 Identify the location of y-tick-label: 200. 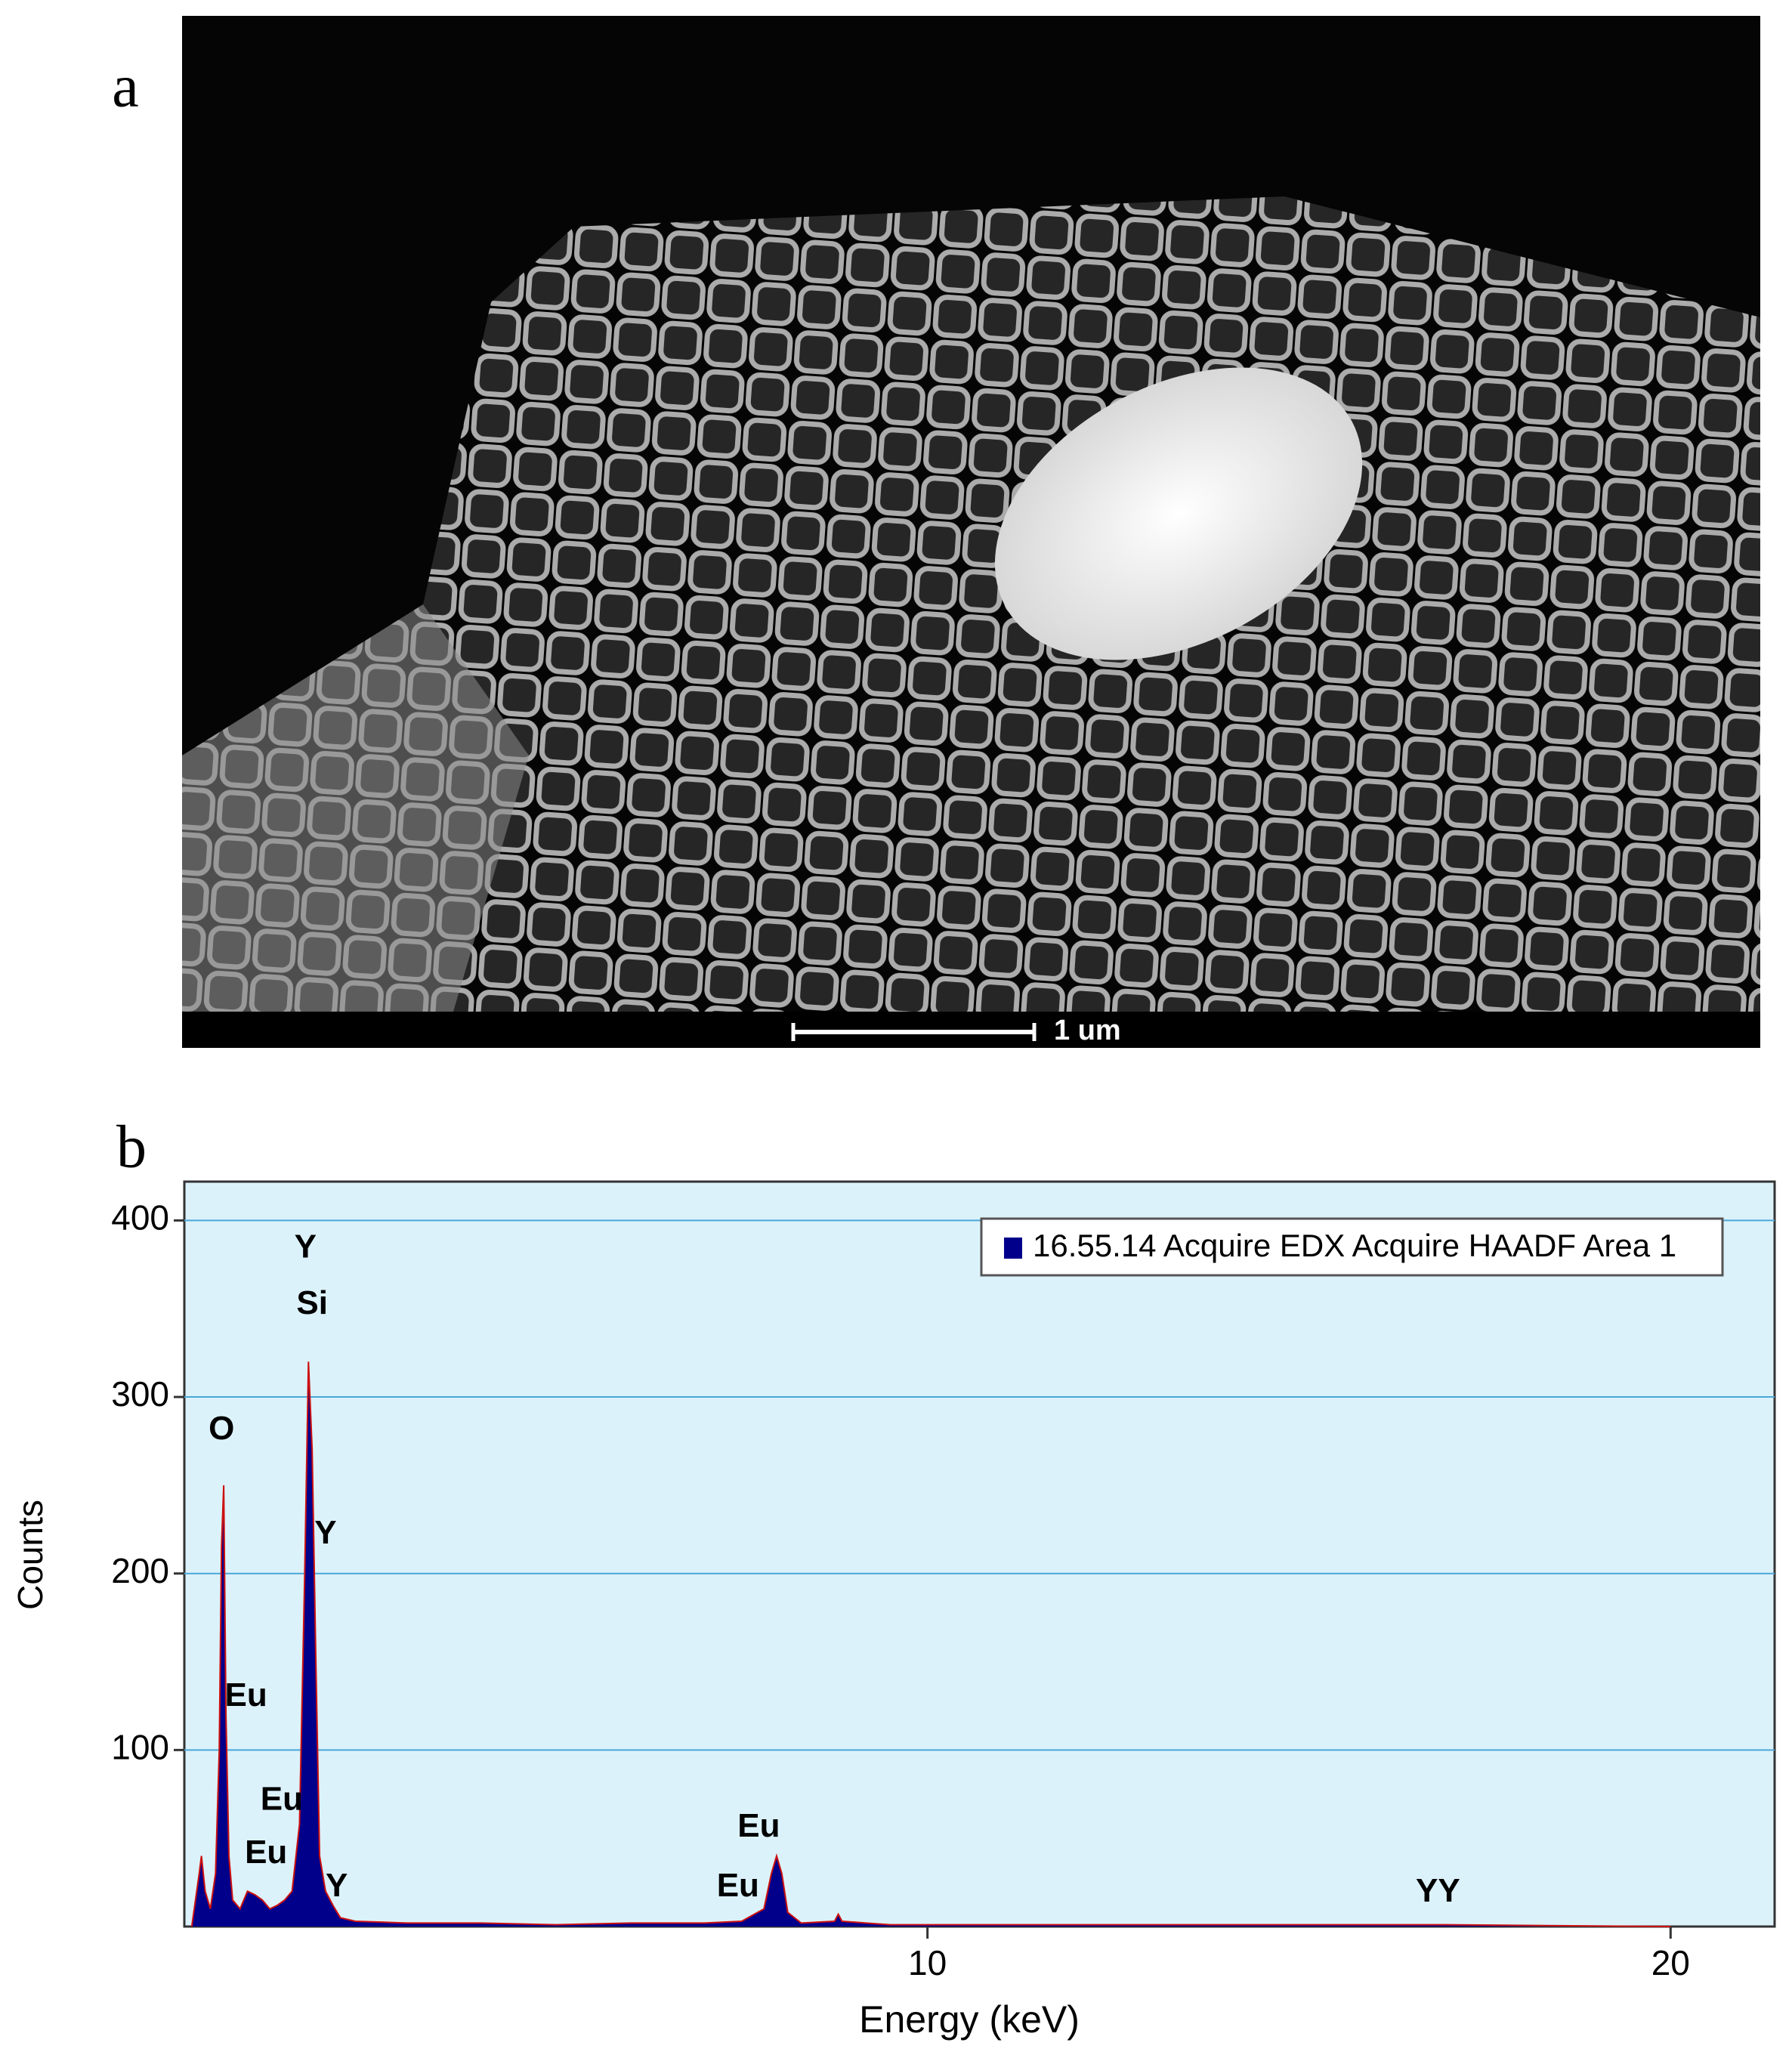
(140, 1570).